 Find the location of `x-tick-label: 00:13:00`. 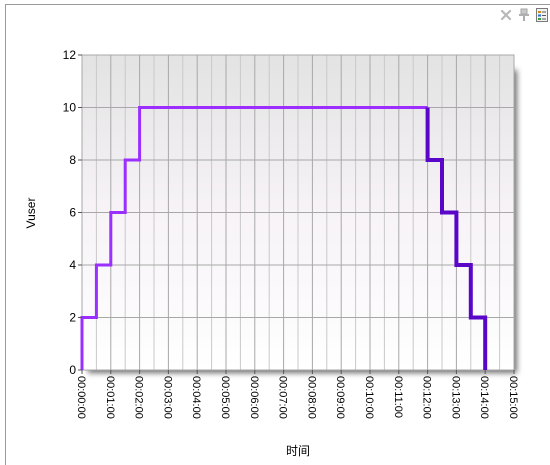

x-tick-label: 00:13:00 is located at coordinates (455, 397).